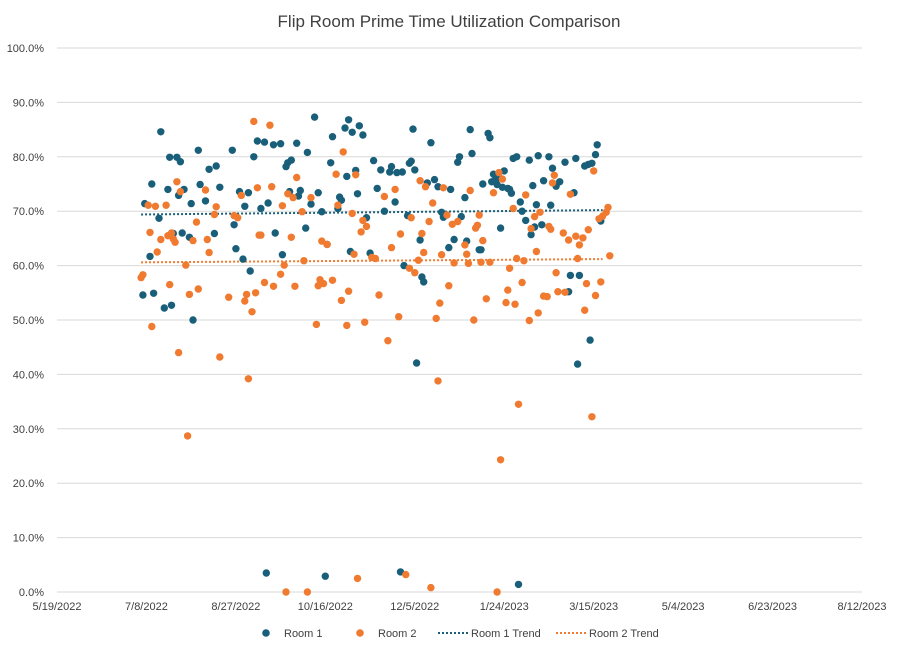 This screenshot has height=653, width=900. What do you see at coordinates (386, 634) in the screenshot?
I see `legend-item-room-2: Room 2` at bounding box center [386, 634].